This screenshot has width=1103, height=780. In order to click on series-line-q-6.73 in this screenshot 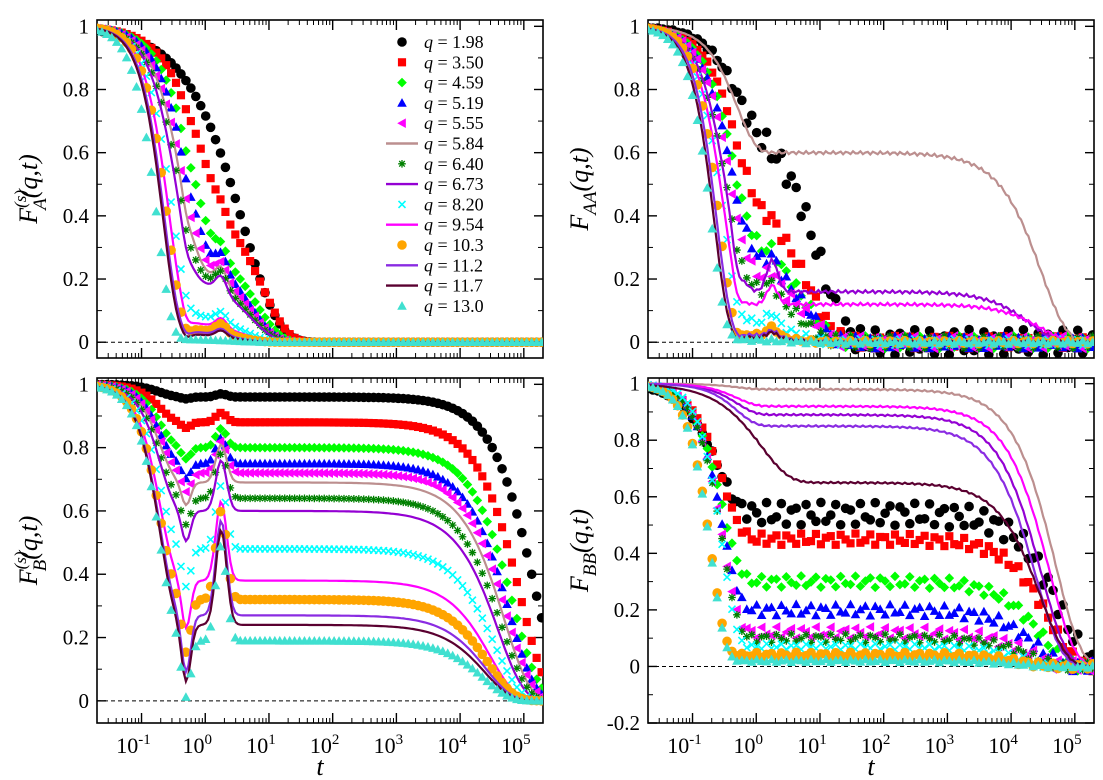, I will do `click(871, 525)`.